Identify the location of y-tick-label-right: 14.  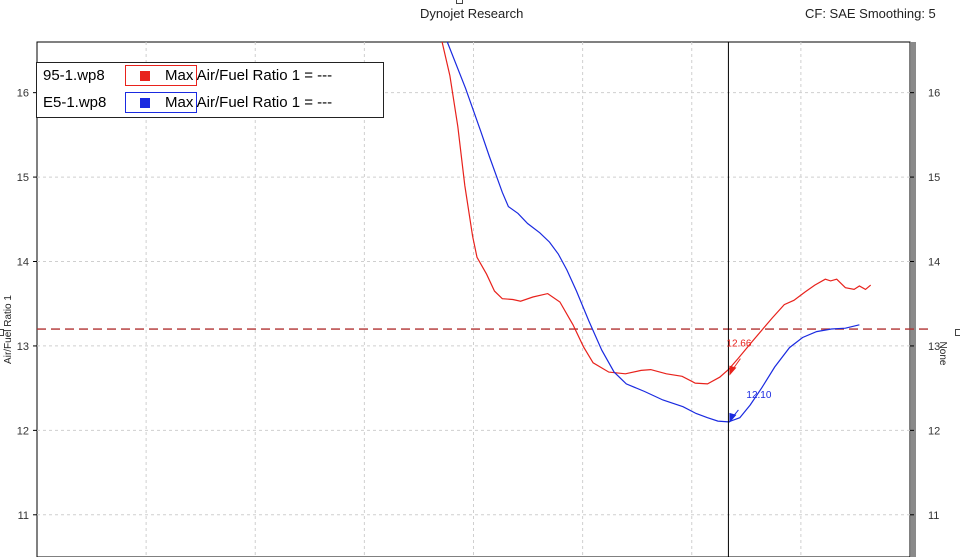
(934, 263).